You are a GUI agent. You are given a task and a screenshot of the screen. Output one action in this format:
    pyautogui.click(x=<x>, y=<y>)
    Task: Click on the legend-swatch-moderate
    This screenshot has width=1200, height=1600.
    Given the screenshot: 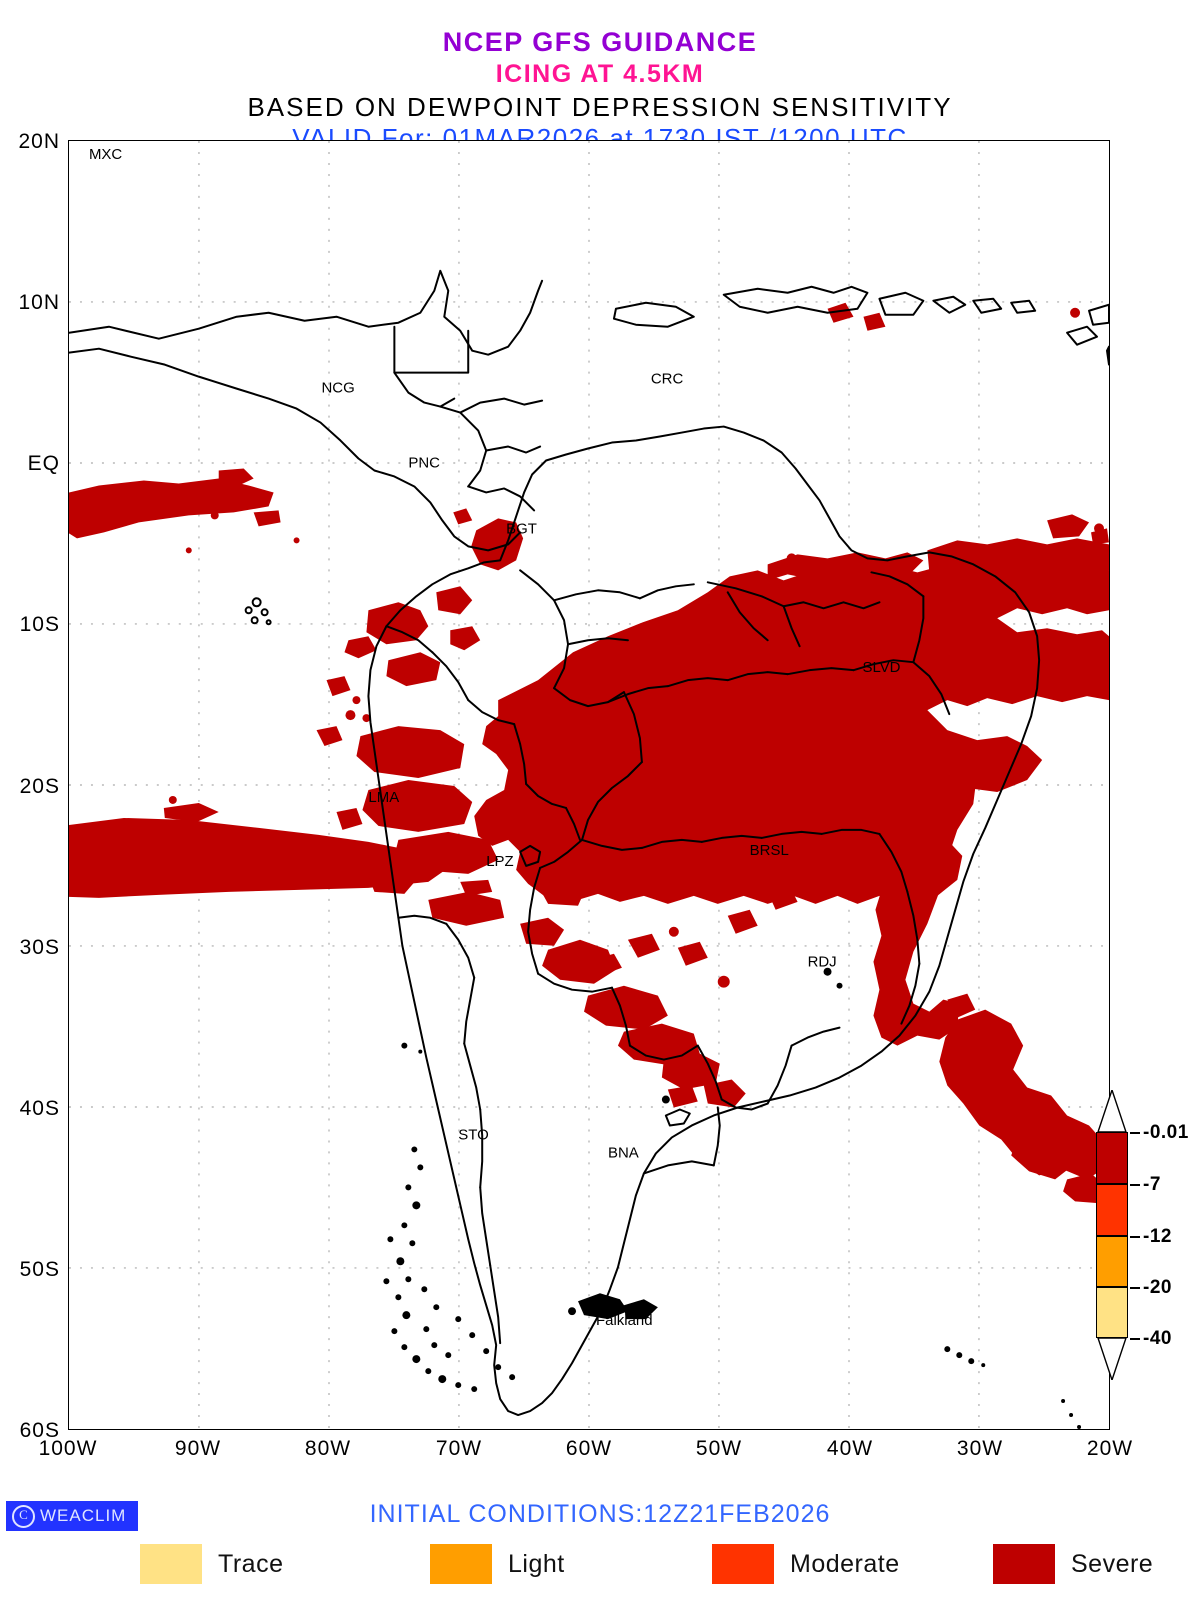 What is the action you would take?
    pyautogui.click(x=743, y=1564)
    